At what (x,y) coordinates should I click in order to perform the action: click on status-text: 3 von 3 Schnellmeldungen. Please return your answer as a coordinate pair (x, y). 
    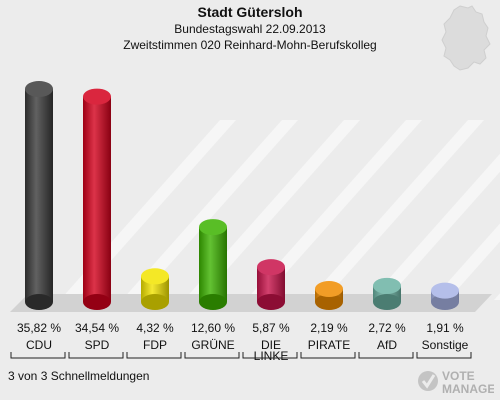
    Looking at the image, I should click on (79, 376).